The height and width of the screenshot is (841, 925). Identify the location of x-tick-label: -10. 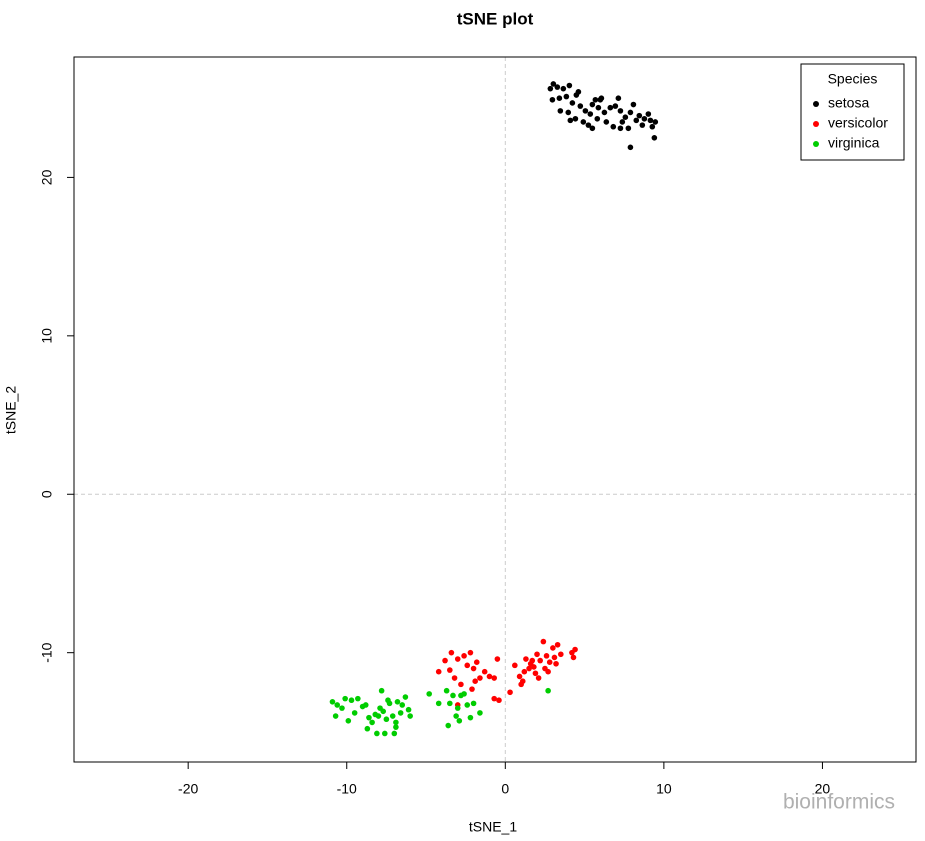
(347, 789).